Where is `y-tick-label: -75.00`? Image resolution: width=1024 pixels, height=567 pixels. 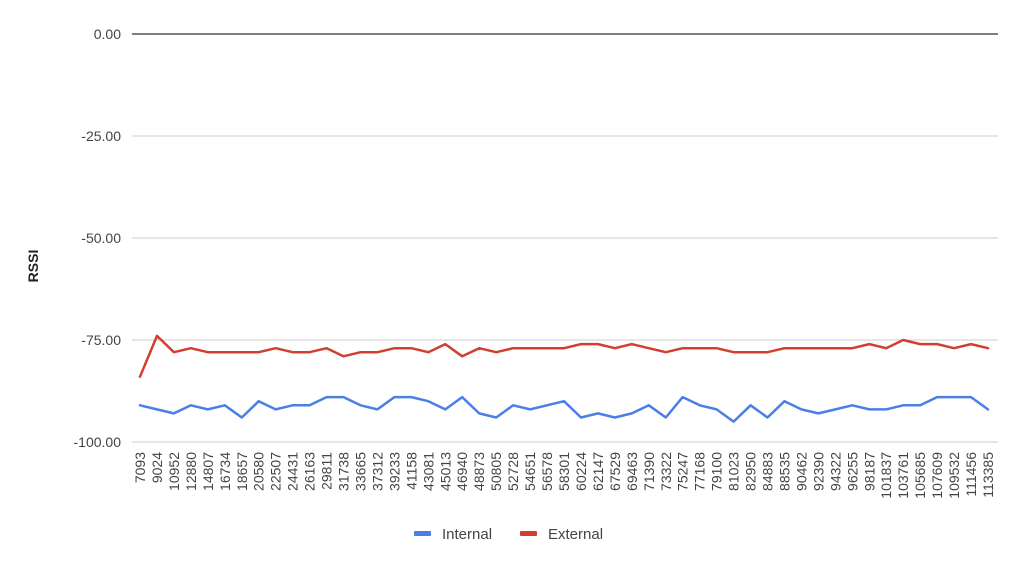 y-tick-label: -75.00 is located at coordinates (101, 340).